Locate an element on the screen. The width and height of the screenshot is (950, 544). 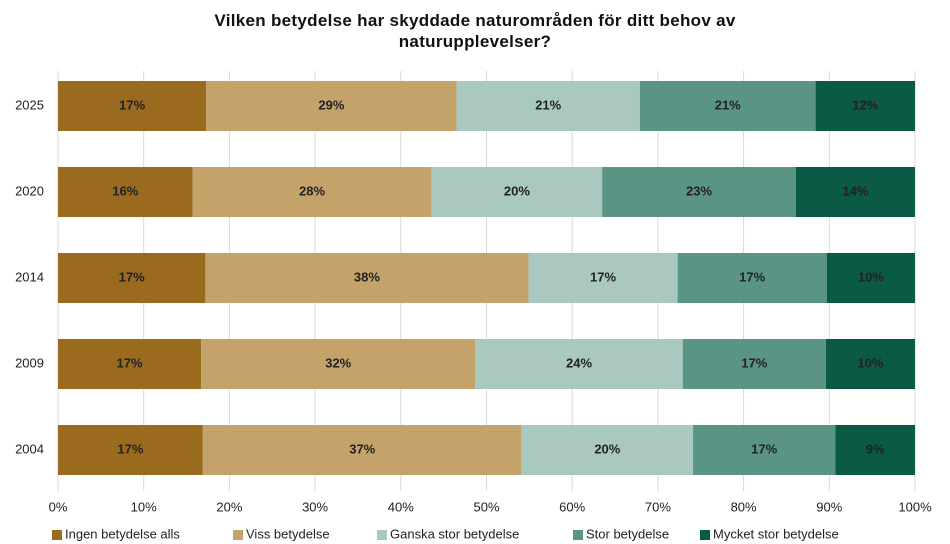
x-tick-label: 90% is located at coordinates (829, 506).